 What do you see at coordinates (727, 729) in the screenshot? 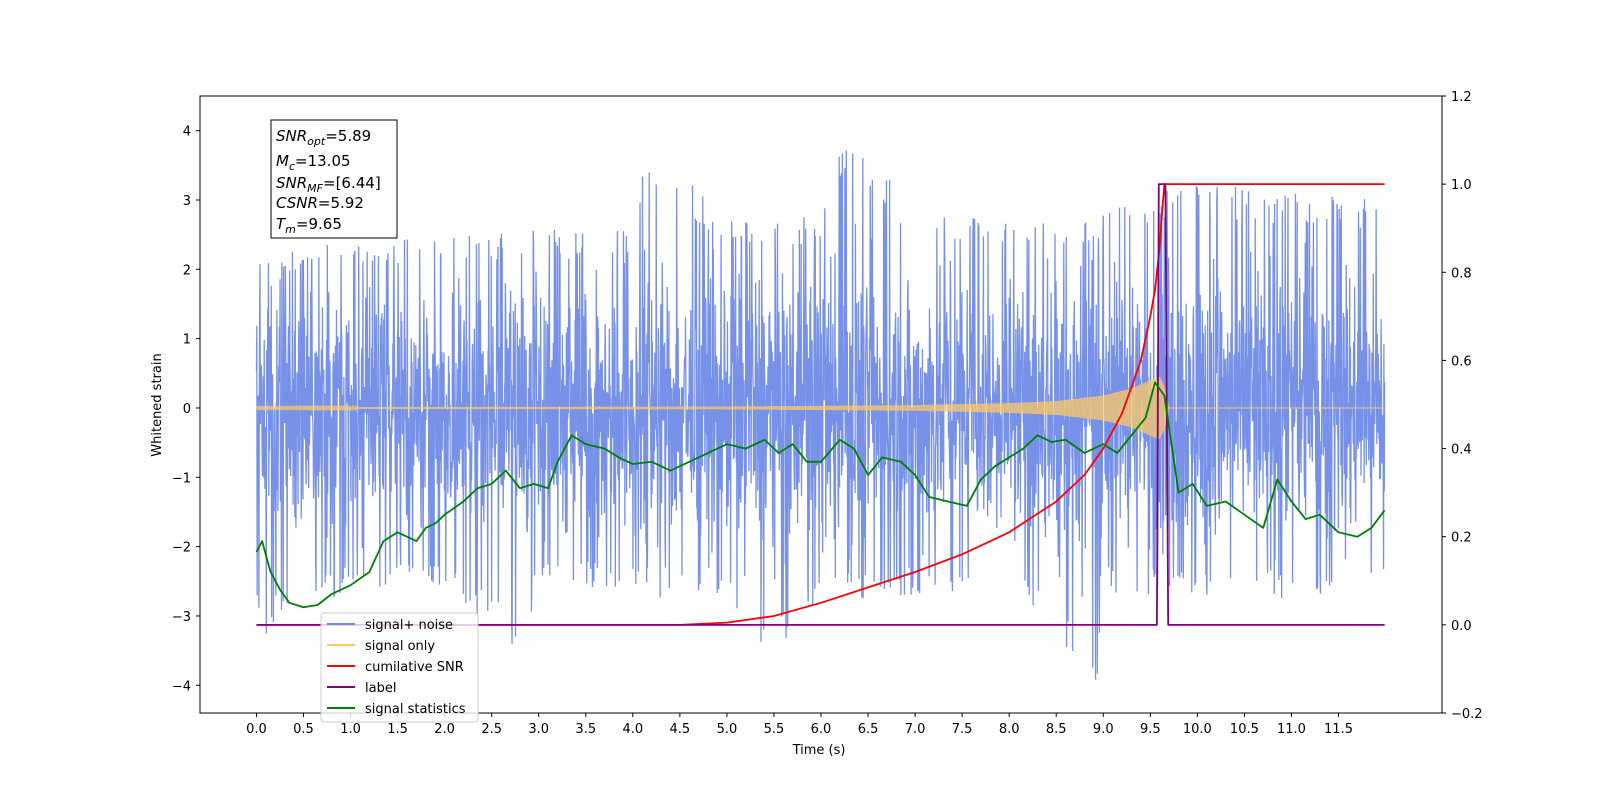
I see `x-tick-label: 5.0` at bounding box center [727, 729].